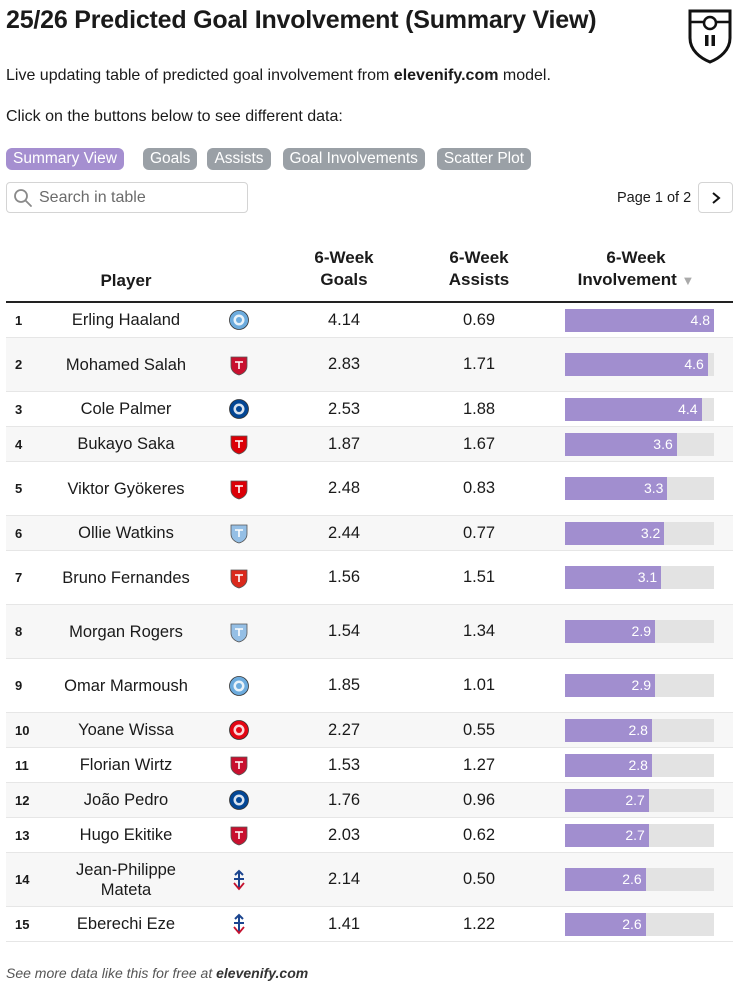 The height and width of the screenshot is (1000, 739). I want to click on chelsea-crest, so click(239, 800).